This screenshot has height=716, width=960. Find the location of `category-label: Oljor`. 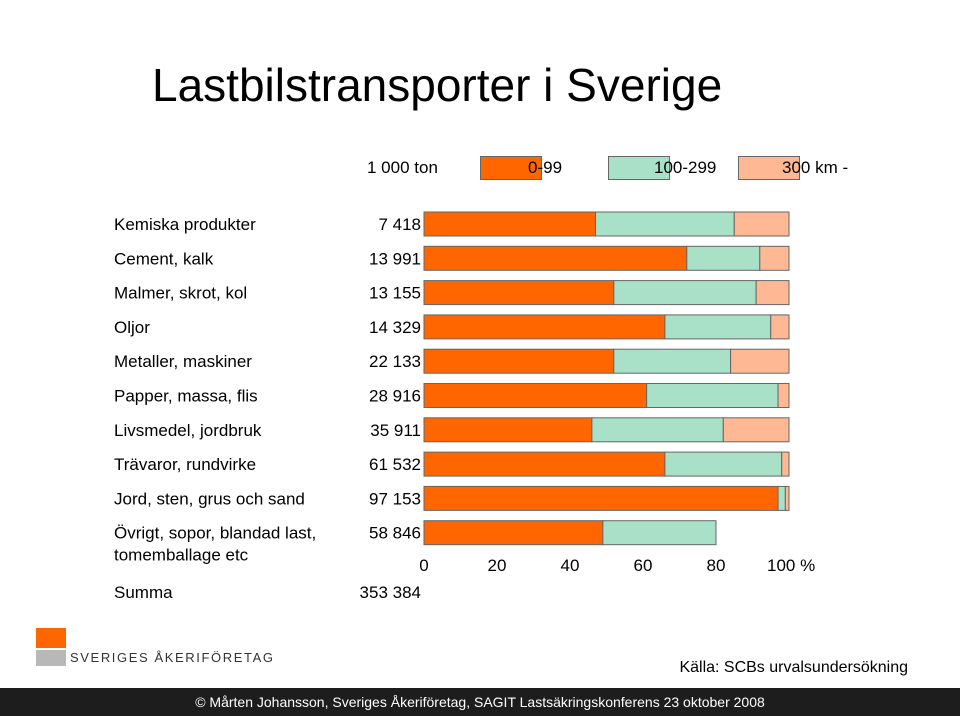

category-label: Oljor is located at coordinates (132, 327).